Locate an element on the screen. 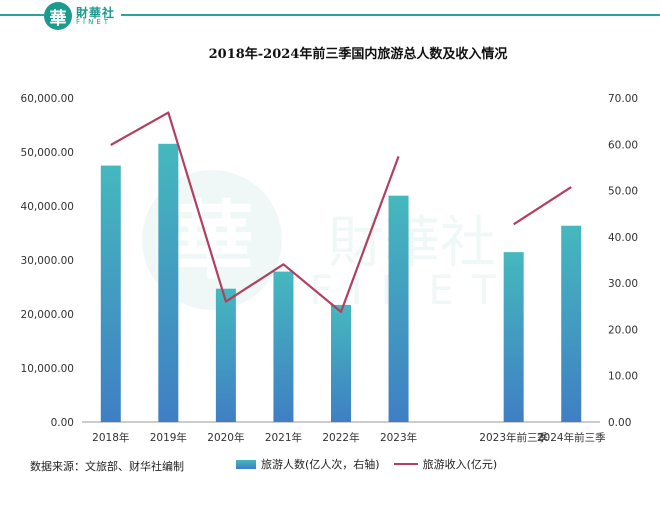  logo-text: 財華社 FINET is located at coordinates (95, 16).